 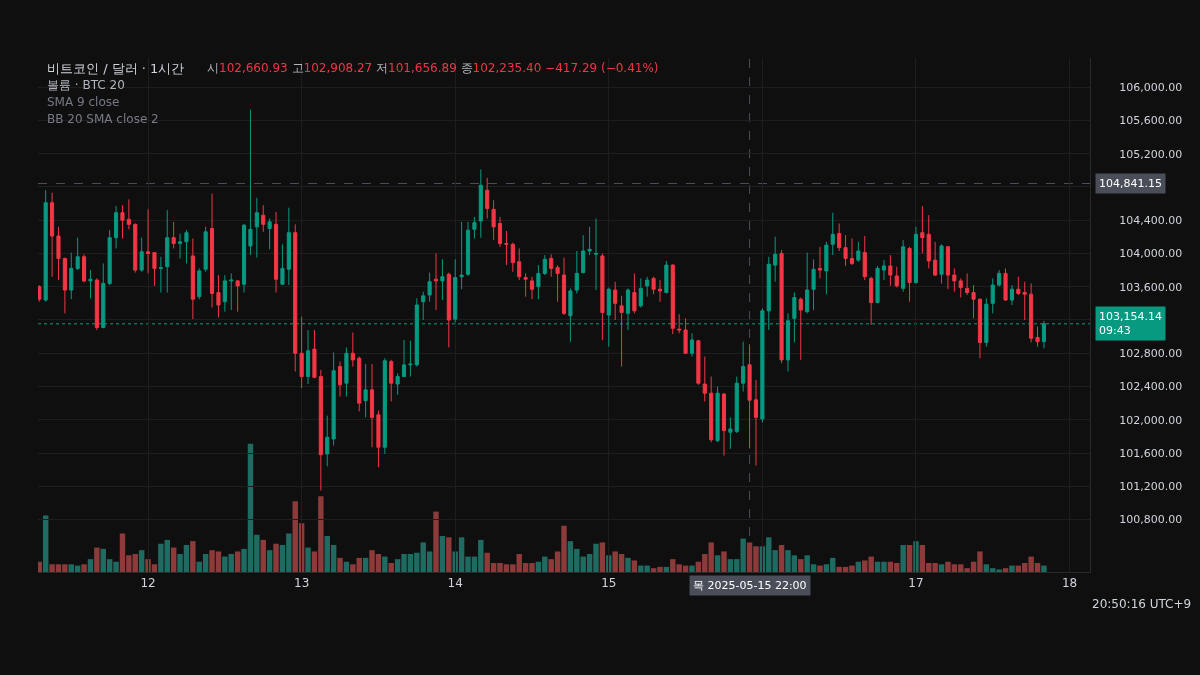 What do you see at coordinates (1151, 520) in the screenshot?
I see `y-tick-label: 100,800.00` at bounding box center [1151, 520].